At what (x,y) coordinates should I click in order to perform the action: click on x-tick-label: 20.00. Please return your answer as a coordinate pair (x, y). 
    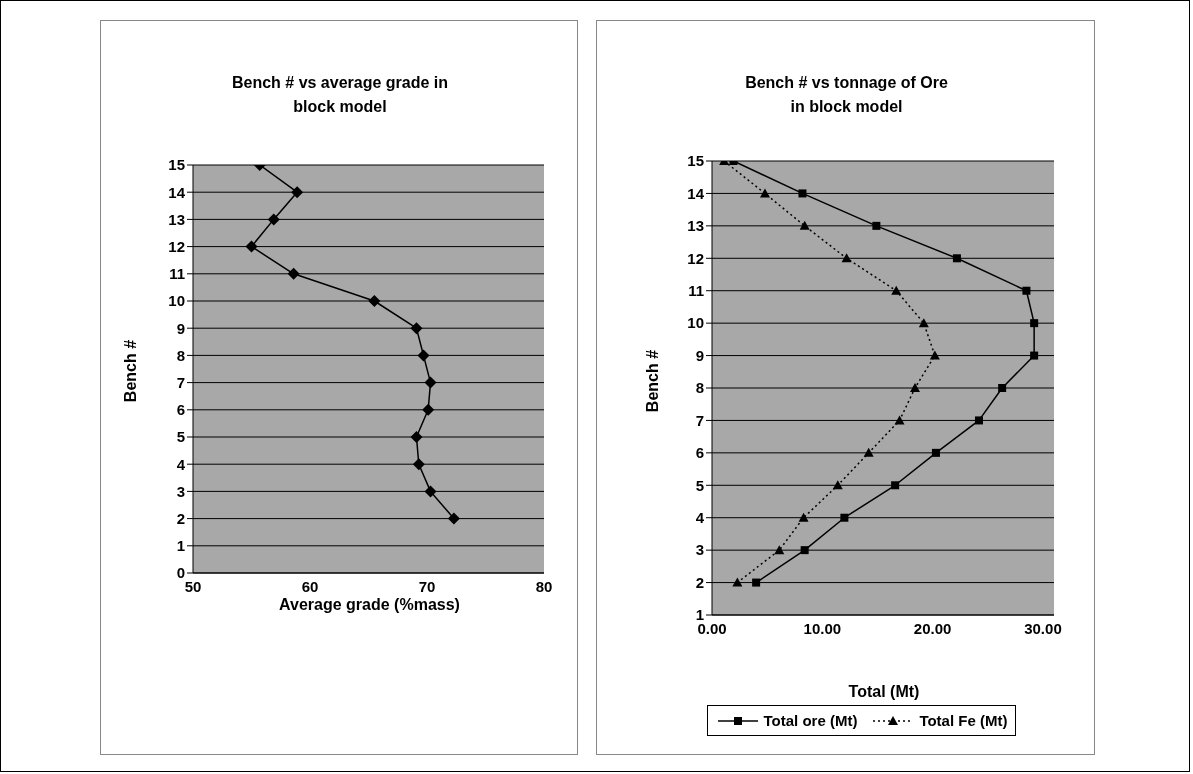
    Looking at the image, I should click on (932, 628).